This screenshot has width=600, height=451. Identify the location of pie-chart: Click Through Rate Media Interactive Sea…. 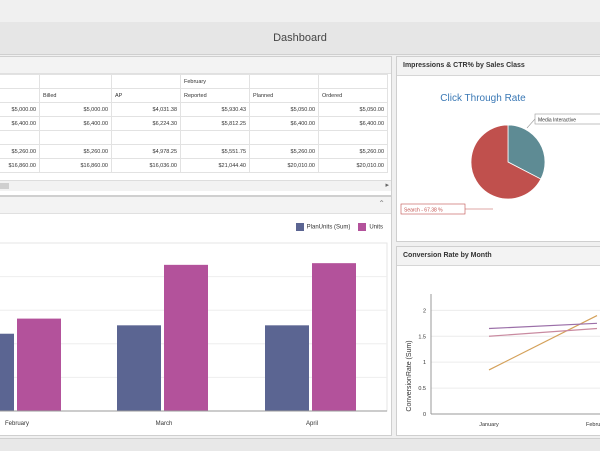
(500, 154).